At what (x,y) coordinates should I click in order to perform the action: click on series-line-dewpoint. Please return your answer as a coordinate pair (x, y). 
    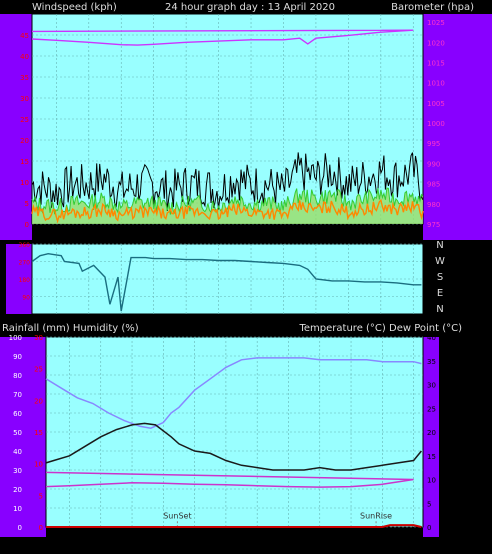
    Looking at the image, I should click on (229, 479).